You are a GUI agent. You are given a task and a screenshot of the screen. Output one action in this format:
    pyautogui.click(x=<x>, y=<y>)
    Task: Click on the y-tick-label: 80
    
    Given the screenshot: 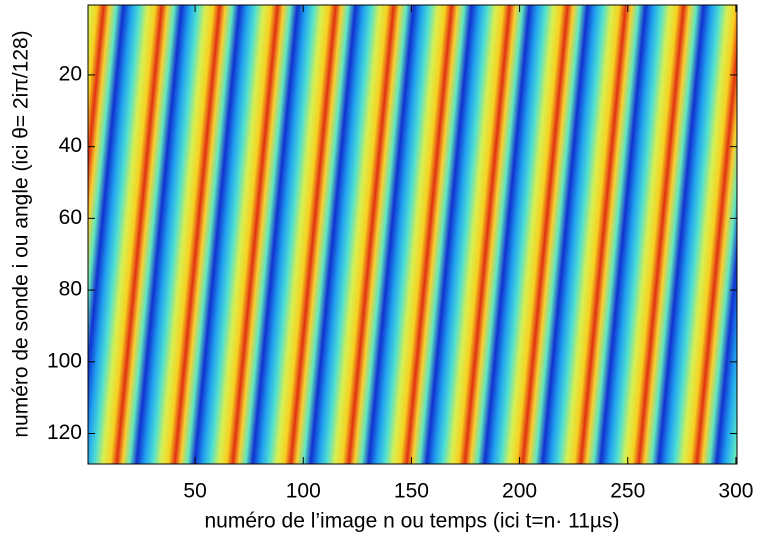 What is the action you would take?
    pyautogui.click(x=70, y=289)
    